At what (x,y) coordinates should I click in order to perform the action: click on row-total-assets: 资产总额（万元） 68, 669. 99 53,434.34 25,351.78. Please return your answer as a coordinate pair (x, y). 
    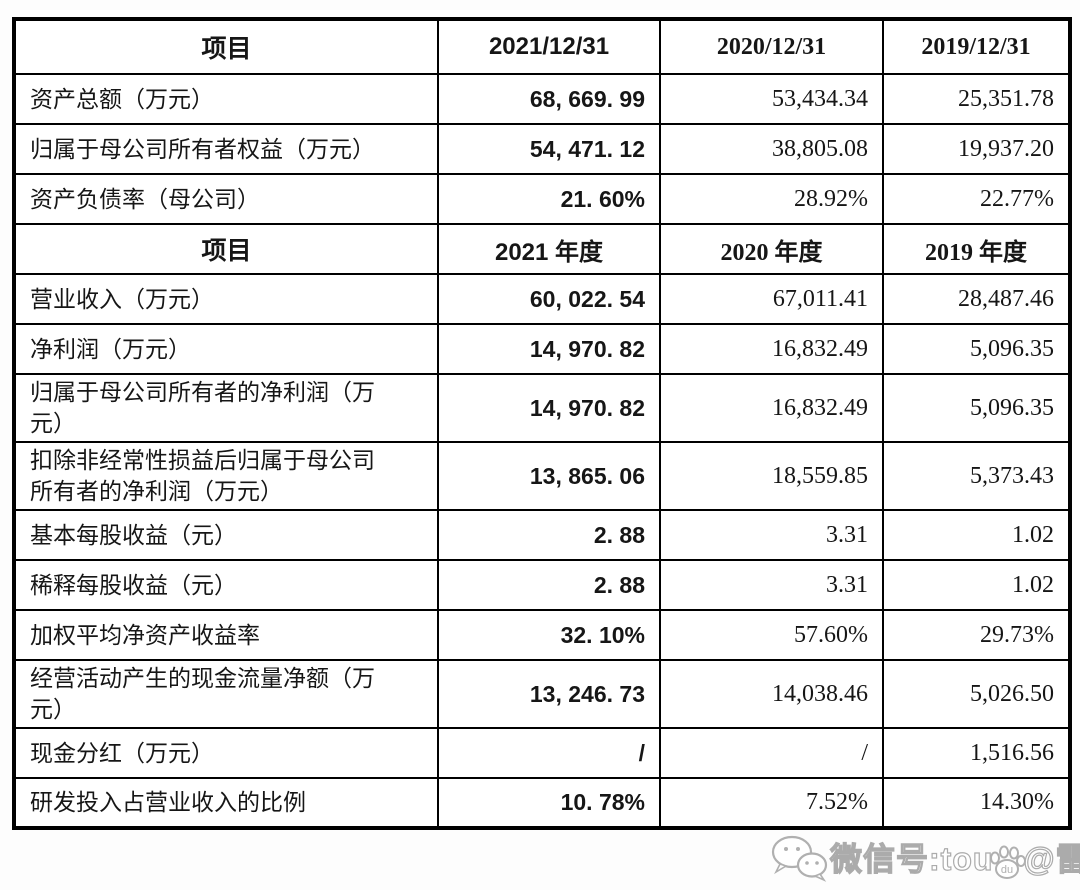
    Looking at the image, I should click on (542, 99).